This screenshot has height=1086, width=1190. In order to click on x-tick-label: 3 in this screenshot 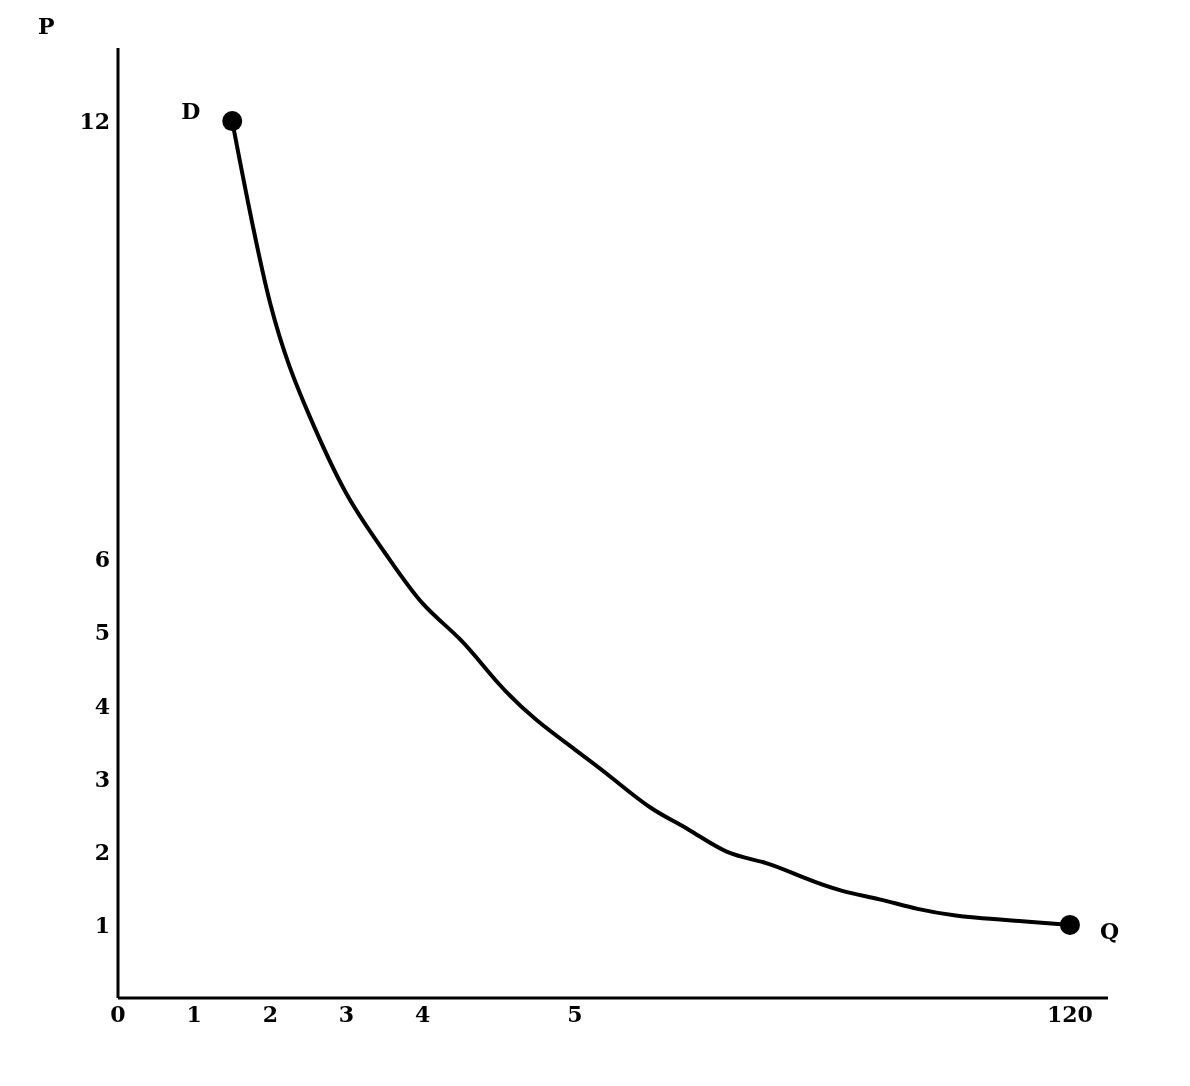, I will do `click(346, 1013)`.